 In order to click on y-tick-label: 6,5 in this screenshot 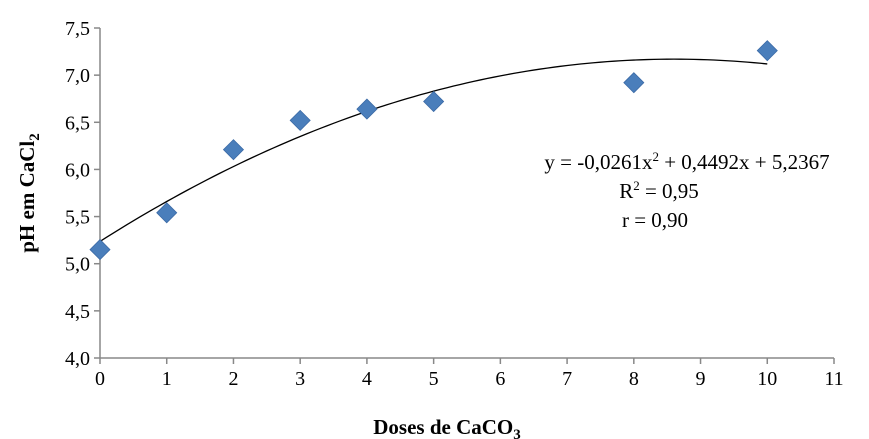, I will do `click(77, 123)`.